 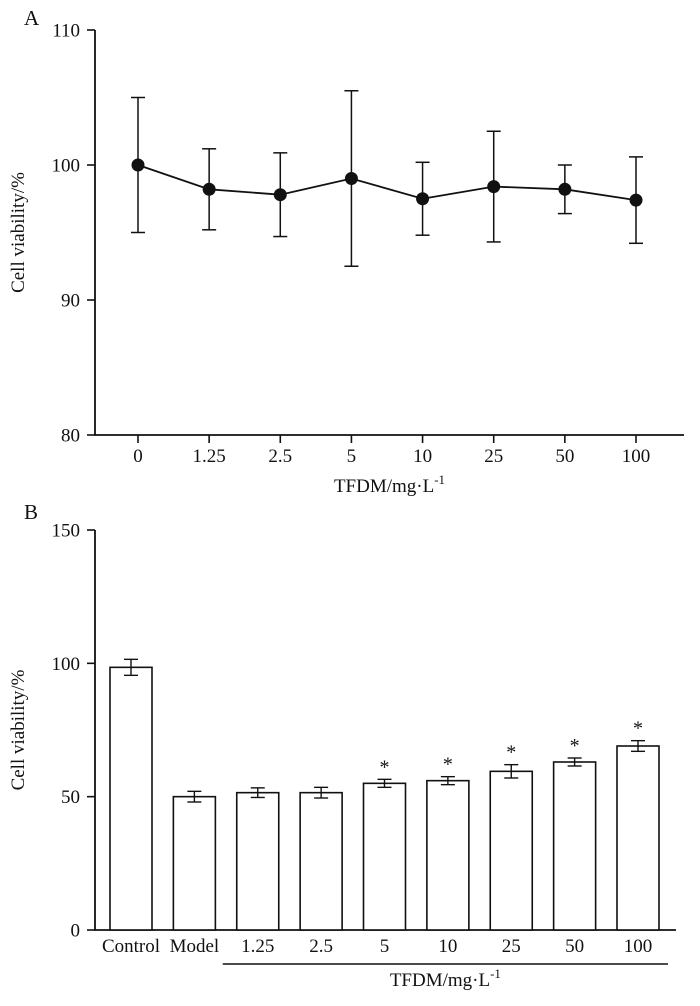 What do you see at coordinates (131, 946) in the screenshot?
I see `x-tick-label: Control` at bounding box center [131, 946].